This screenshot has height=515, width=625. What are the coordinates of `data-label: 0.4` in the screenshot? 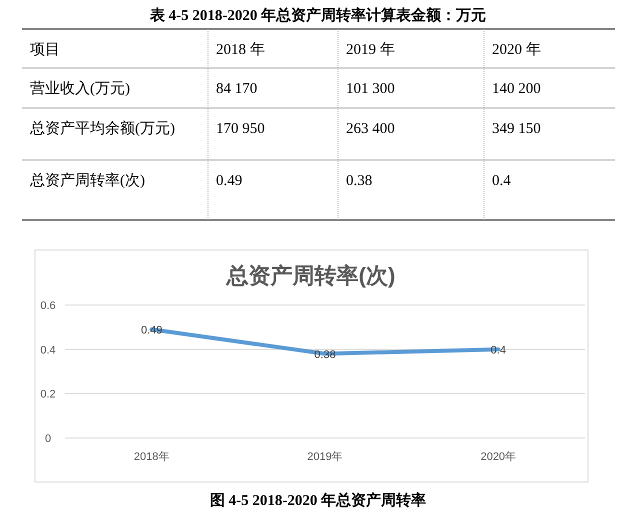 It's located at (502, 181).